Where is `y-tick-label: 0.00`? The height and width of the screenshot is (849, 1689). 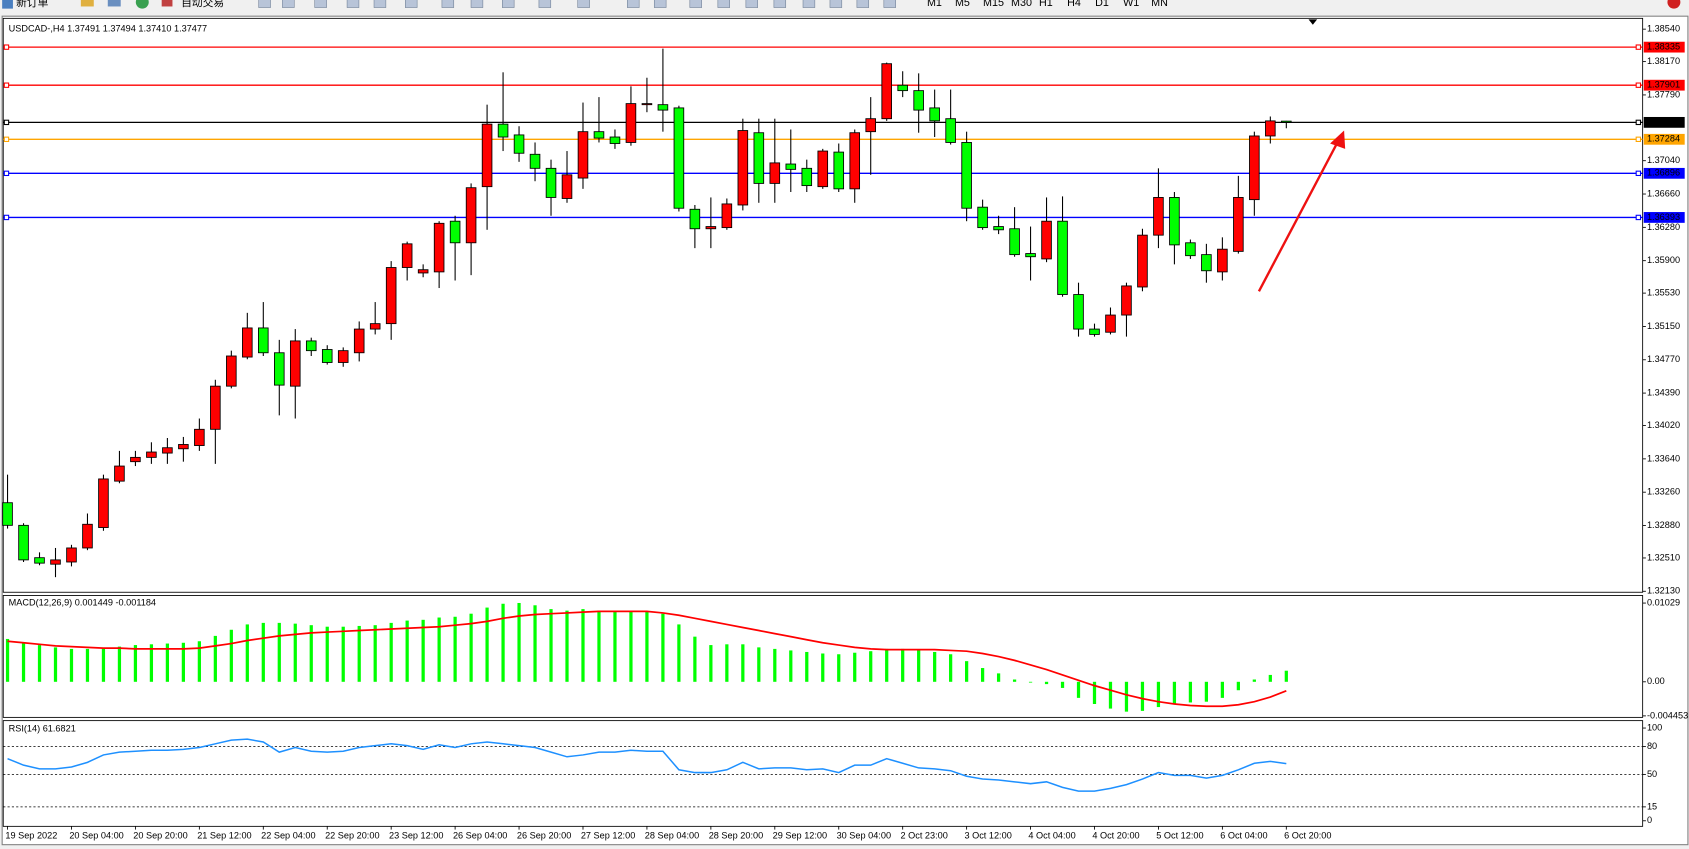 y-tick-label: 0.00 is located at coordinates (1656, 681).